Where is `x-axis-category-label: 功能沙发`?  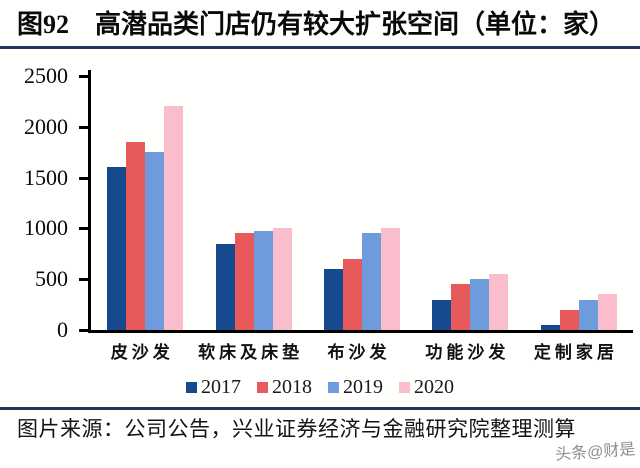
x-axis-category-label: 功能沙发 is located at coordinates (467, 352).